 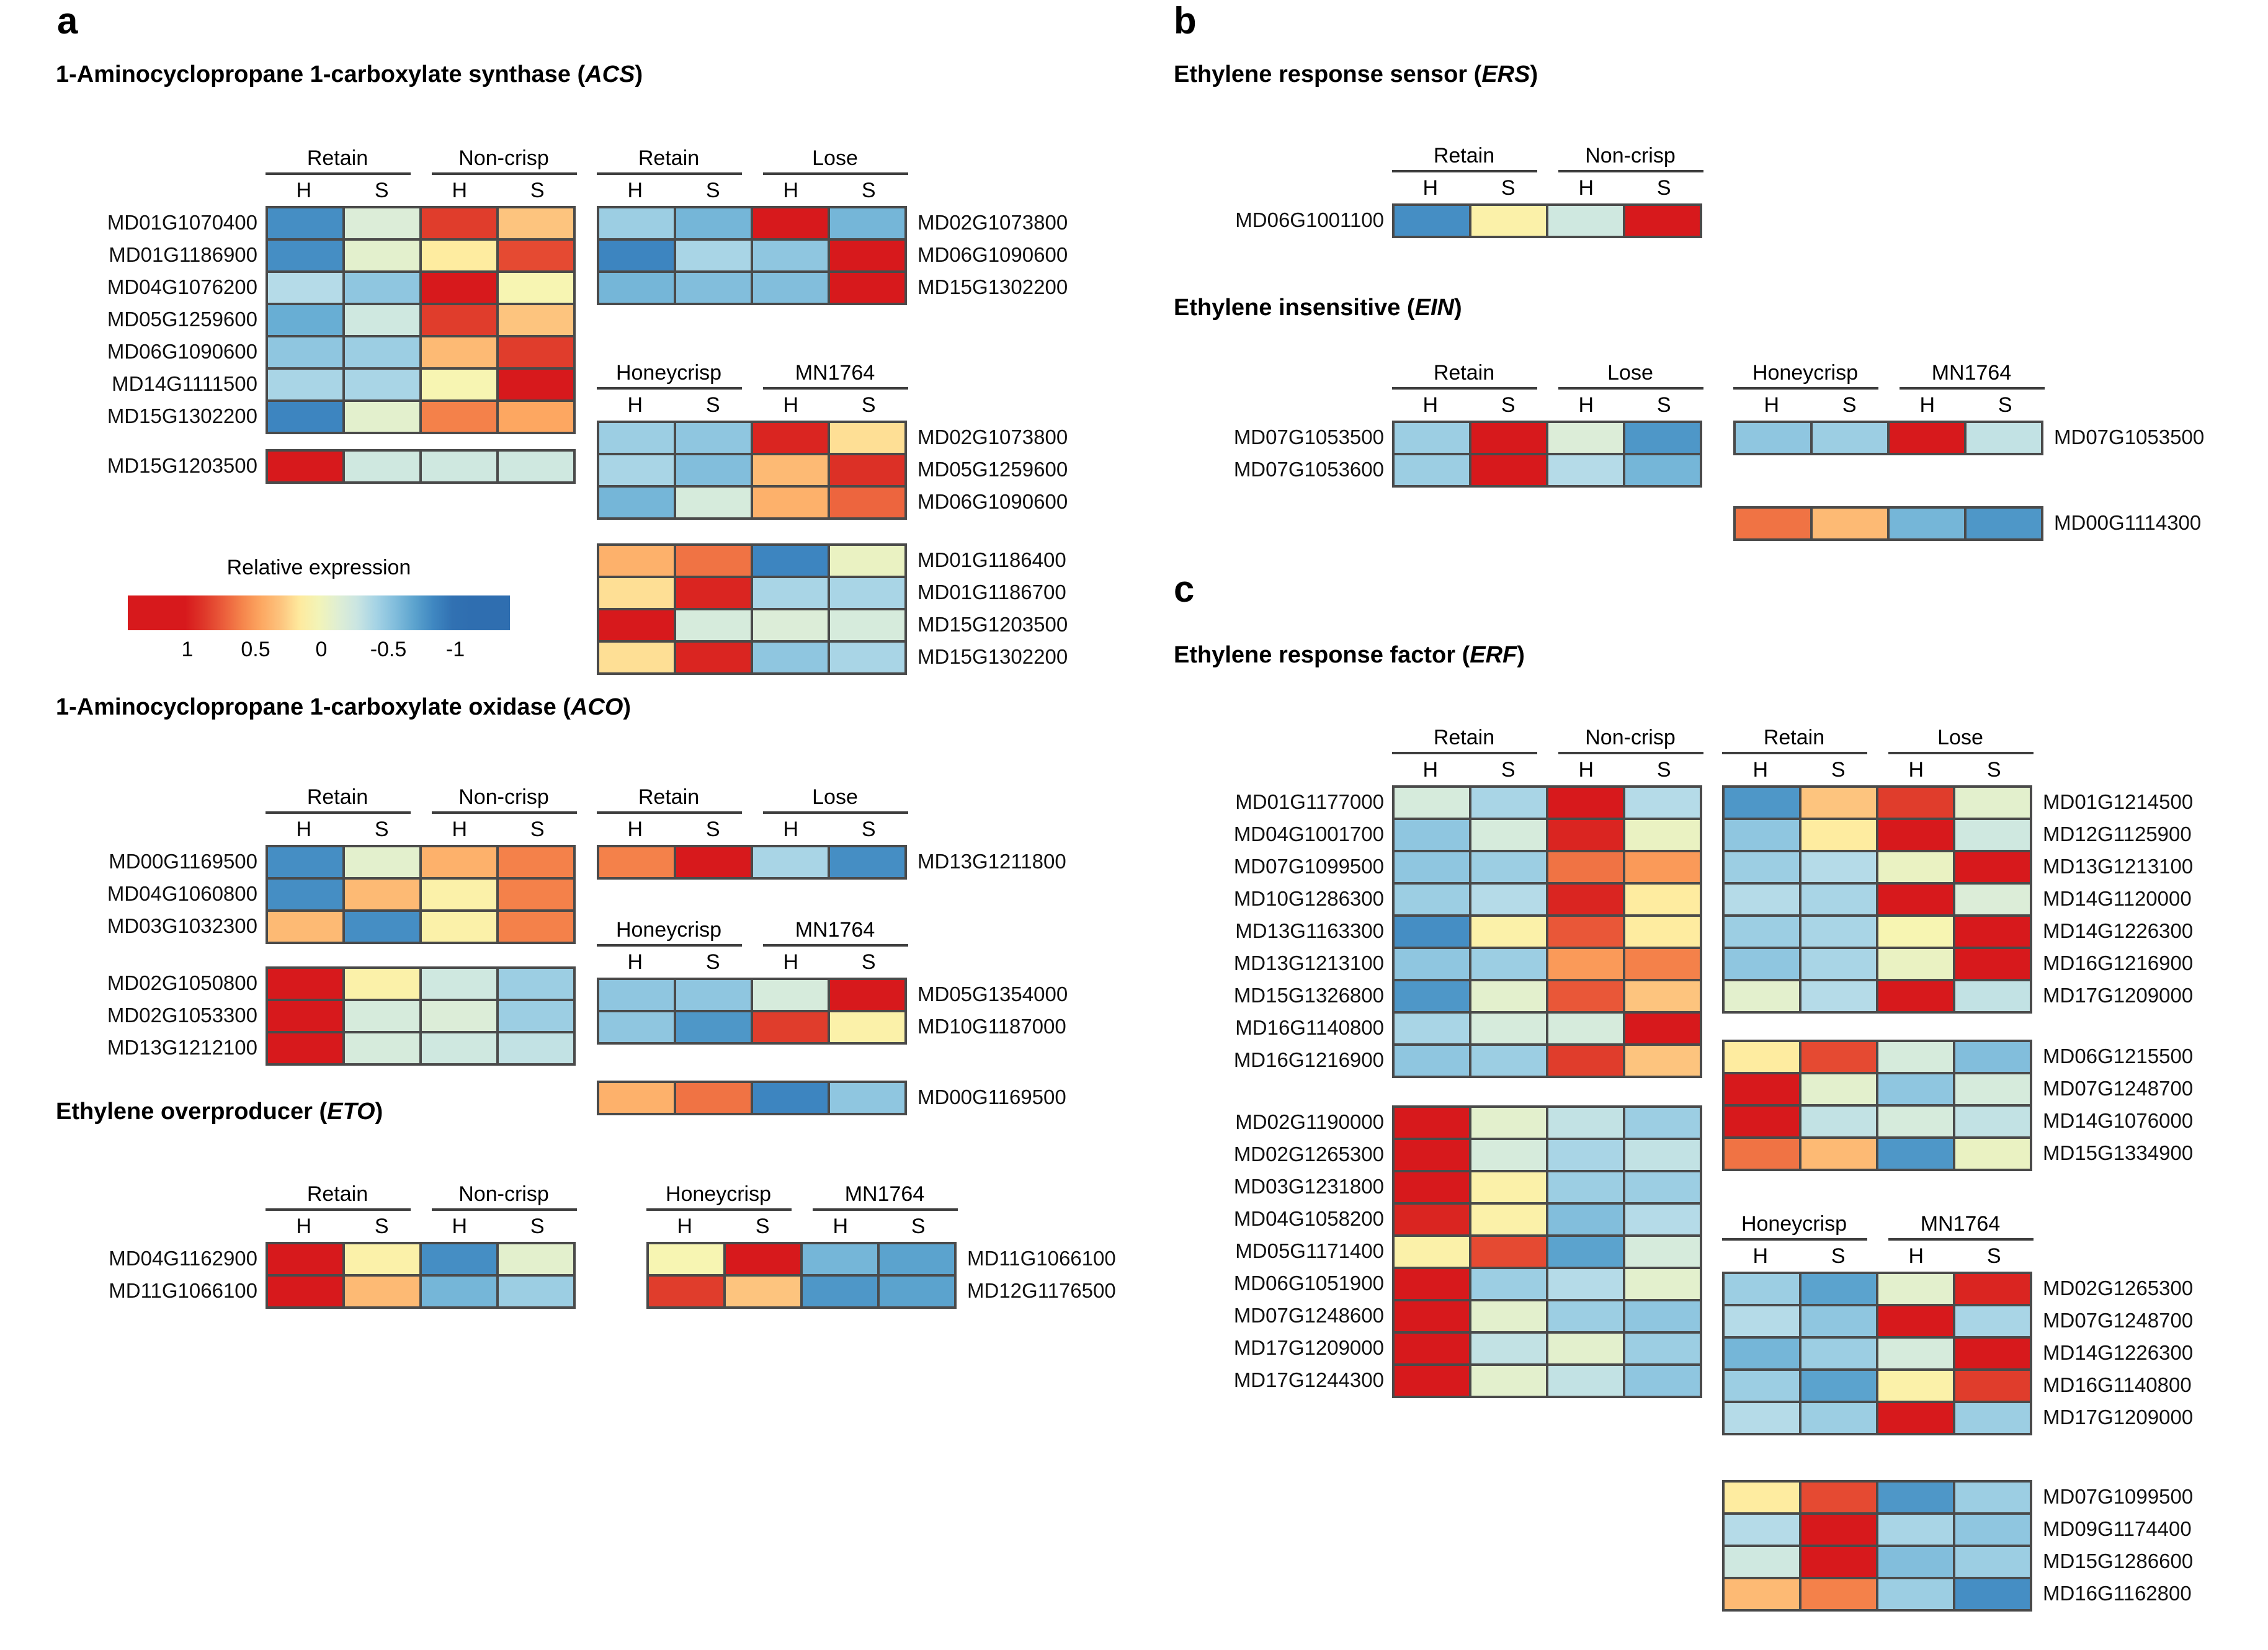 I want to click on gene-label: MD14G1111500, so click(x=184, y=384).